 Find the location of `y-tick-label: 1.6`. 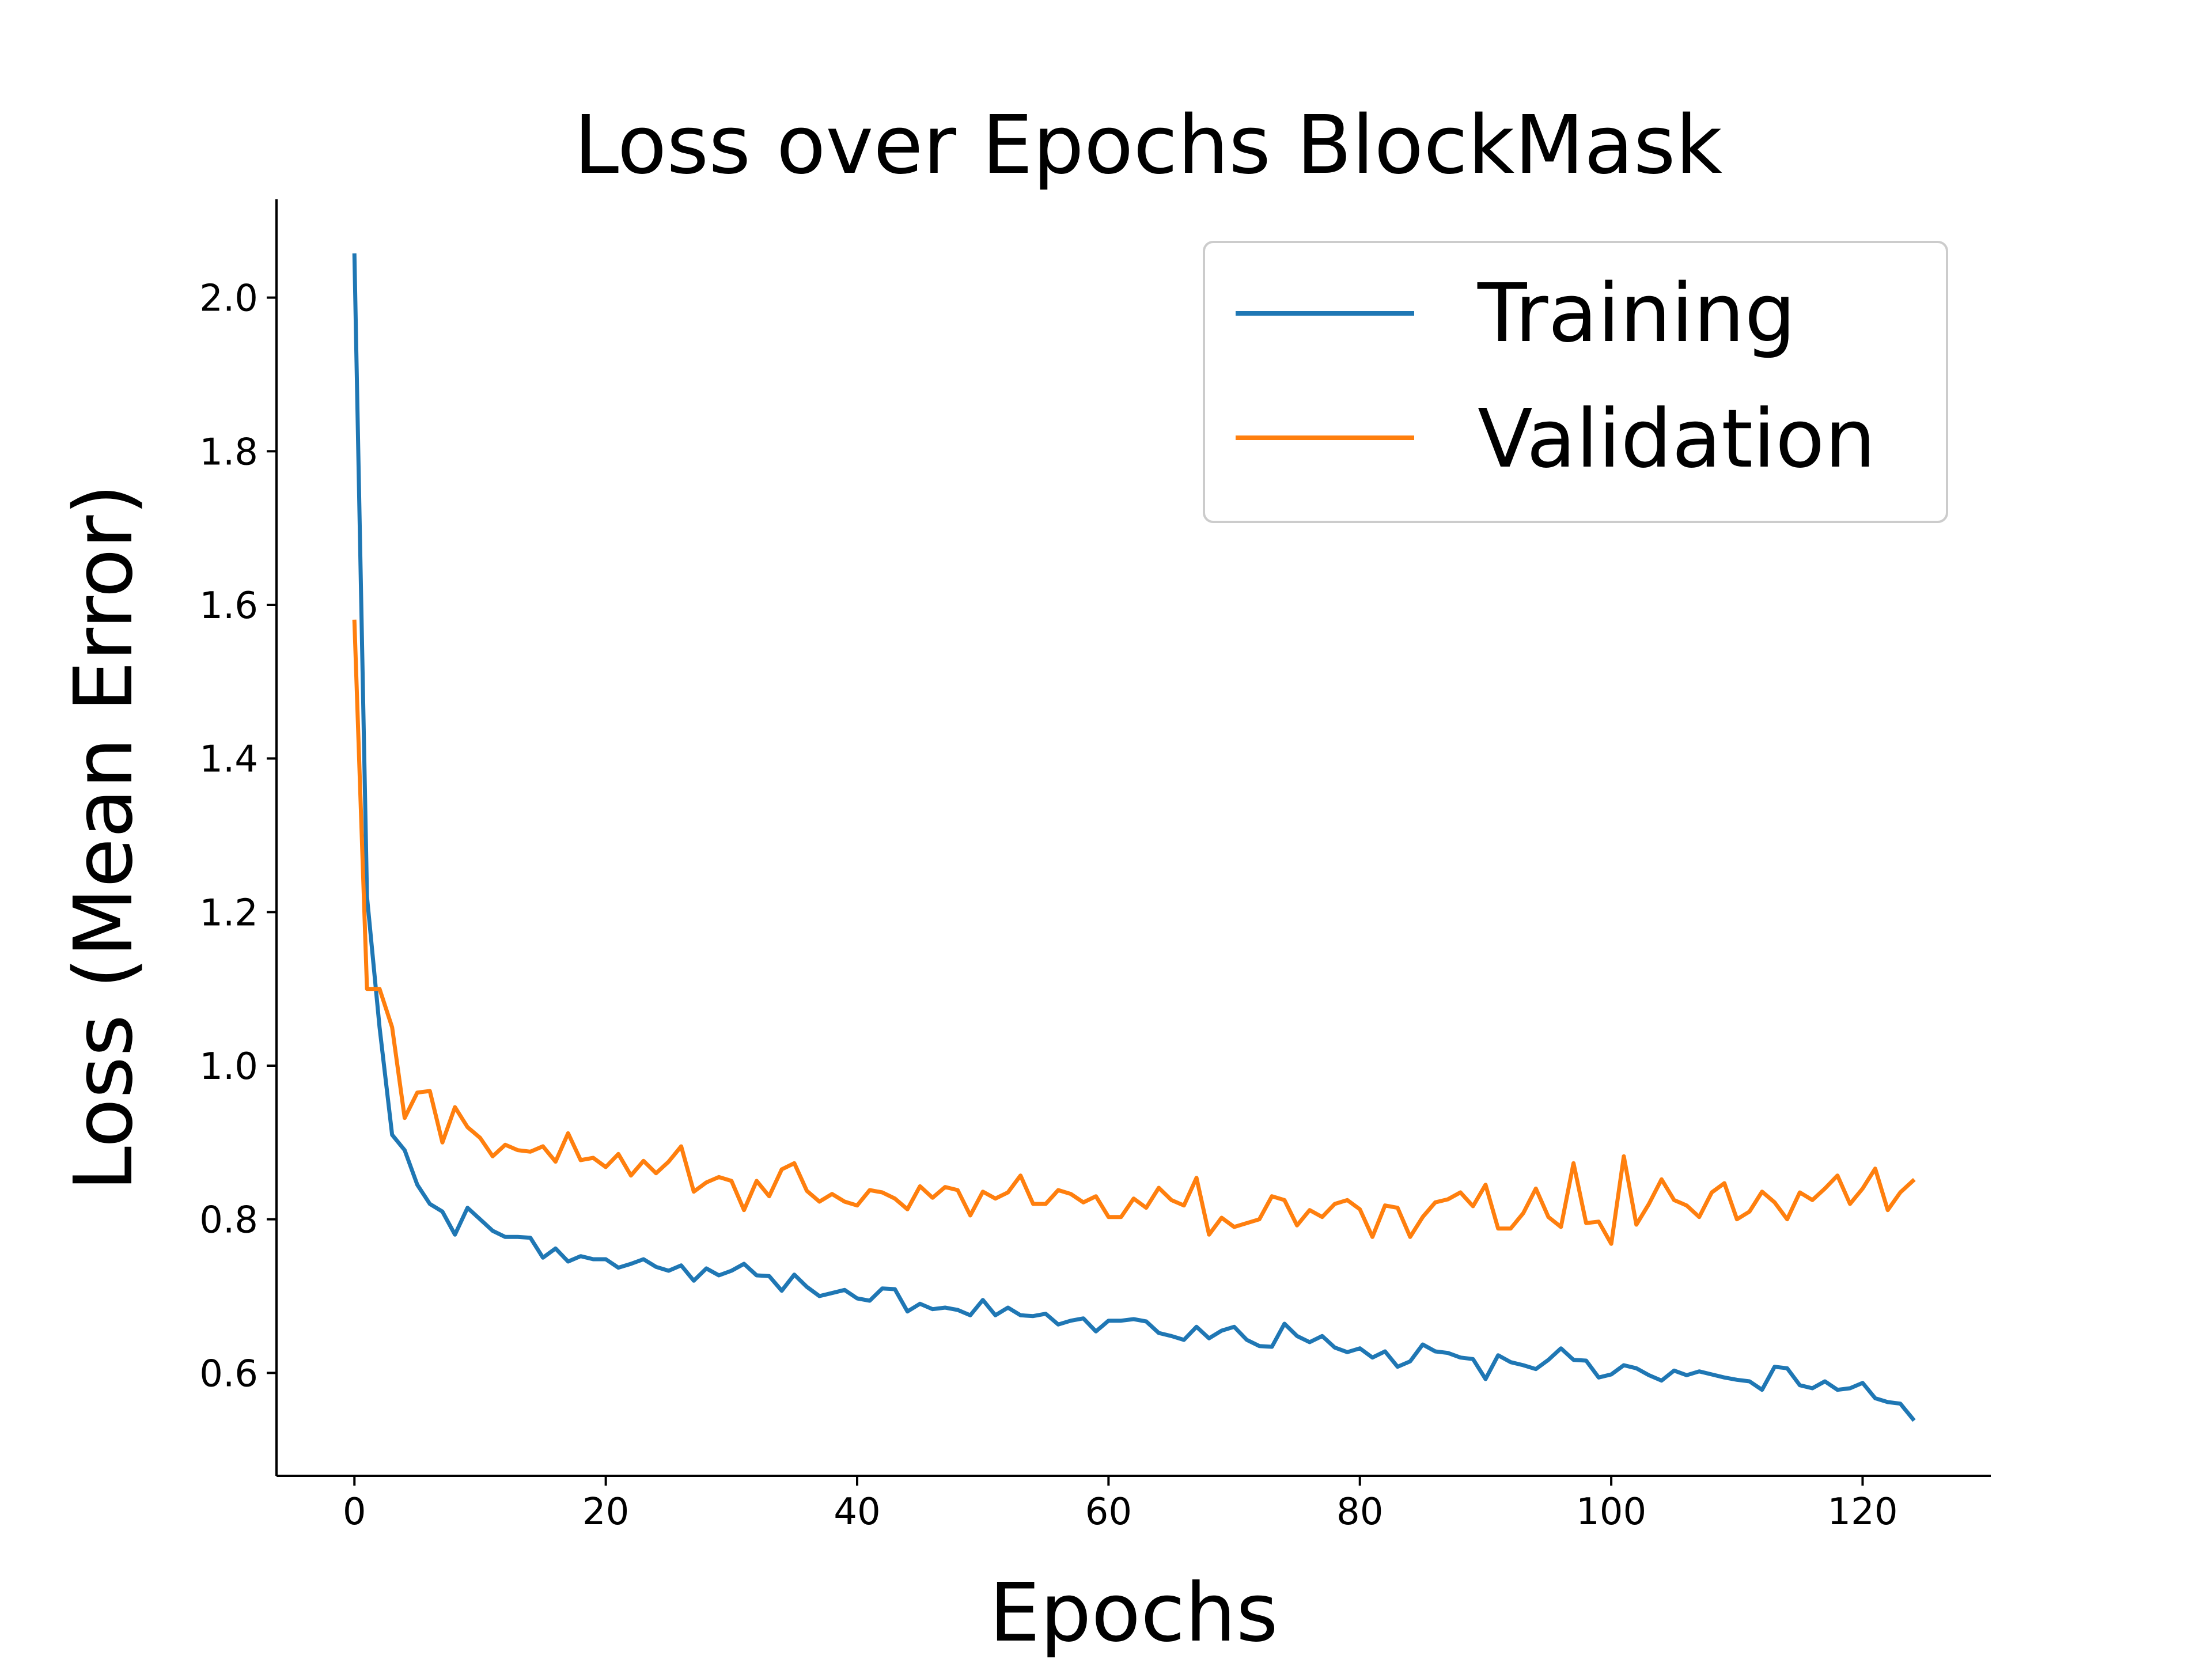

y-tick-label: 1.6 is located at coordinates (228, 606).